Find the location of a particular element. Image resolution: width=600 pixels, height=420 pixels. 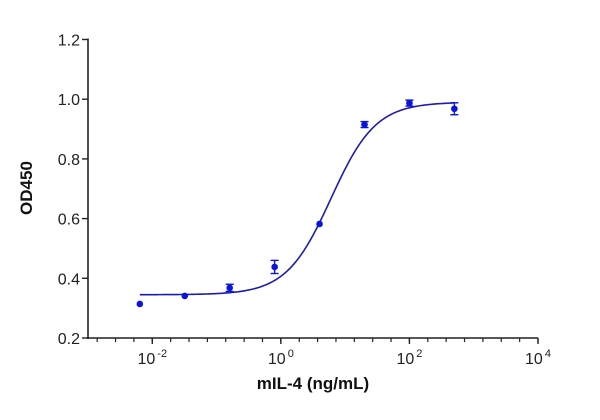

y-tick-label: 0.4 is located at coordinates (69, 279).